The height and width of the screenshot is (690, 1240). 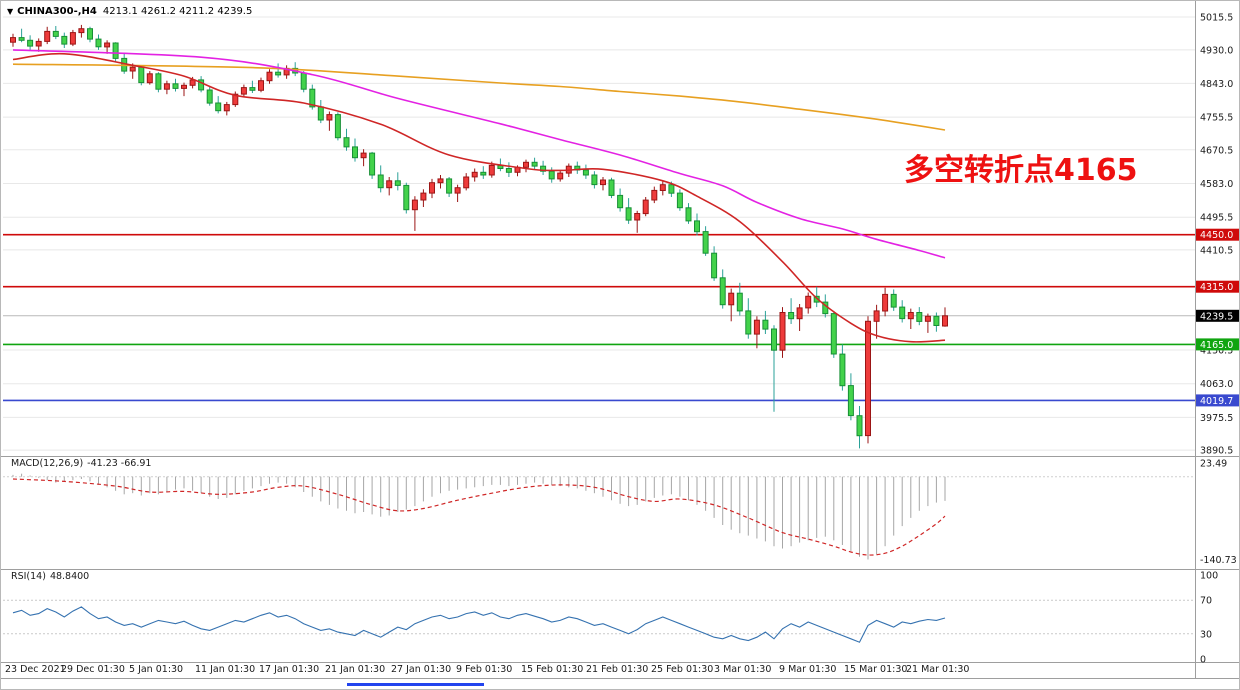 I want to click on macd-histogram, so click(x=479, y=516).